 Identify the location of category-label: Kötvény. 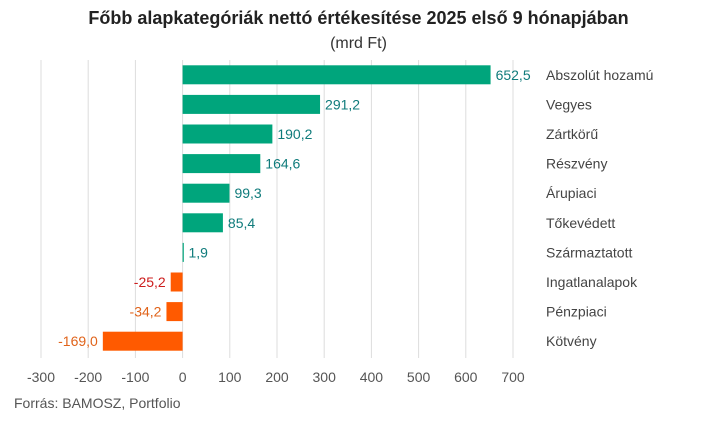
(571, 341).